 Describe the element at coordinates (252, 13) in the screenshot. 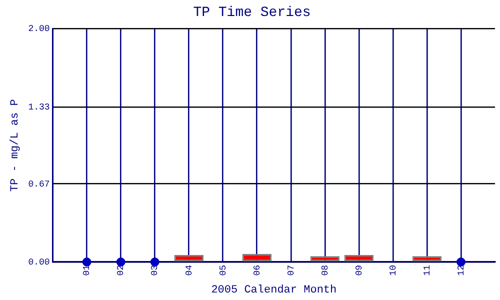

I see `chart-title: TP Time Series` at that location.